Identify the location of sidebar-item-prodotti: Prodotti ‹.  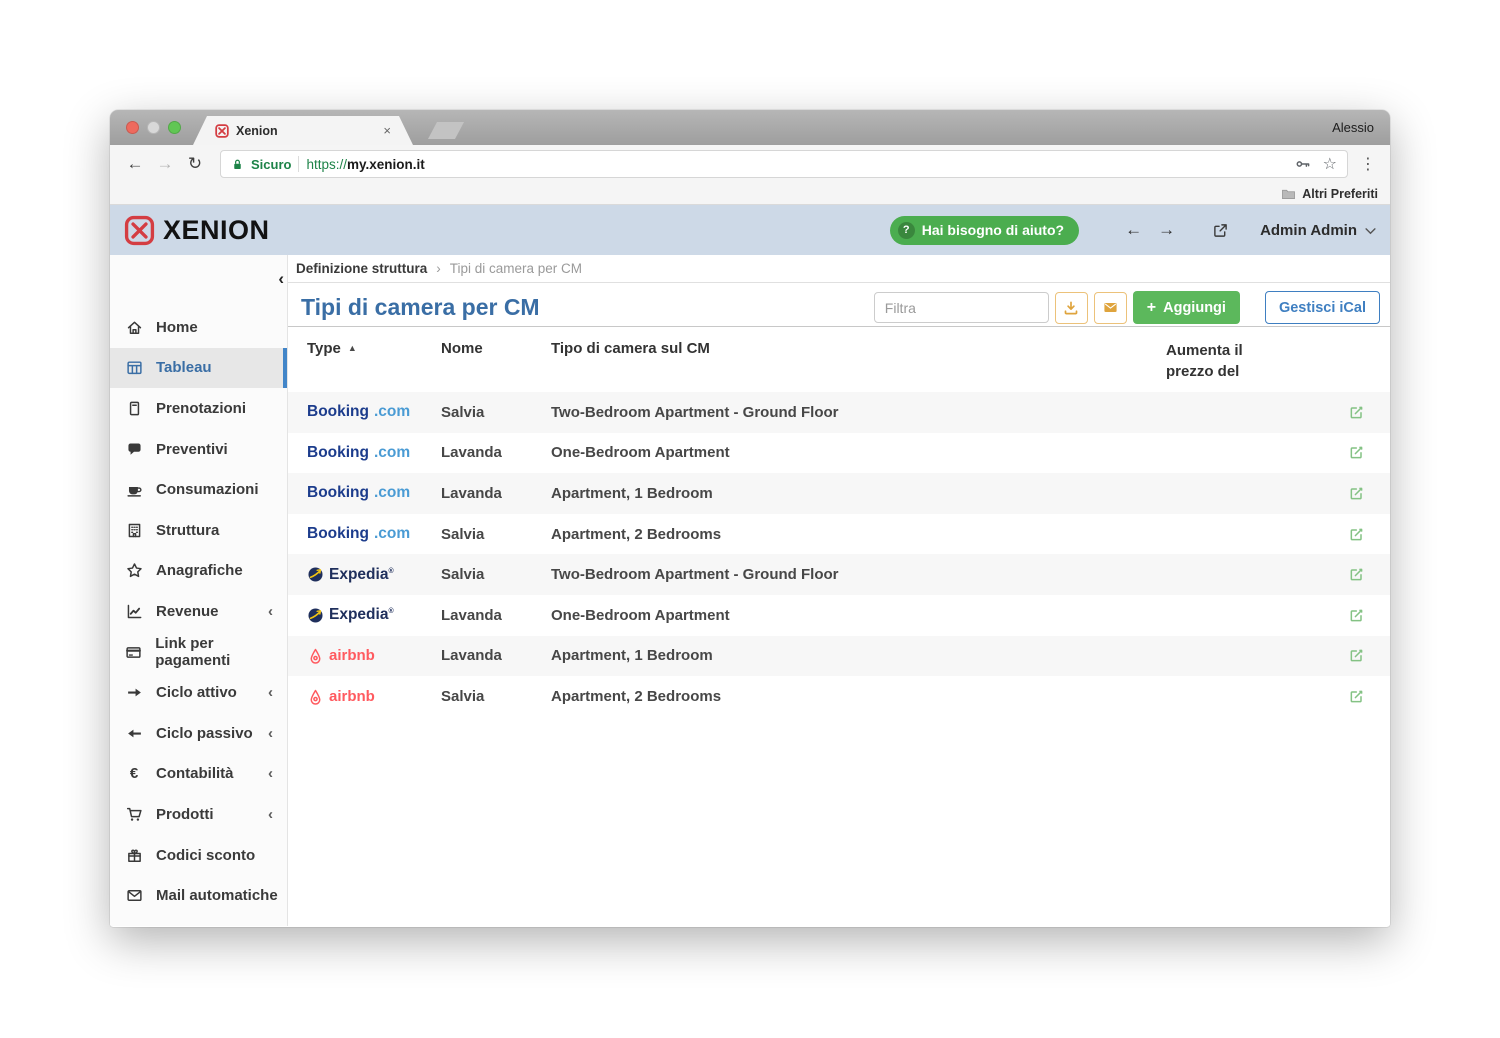
(198, 814).